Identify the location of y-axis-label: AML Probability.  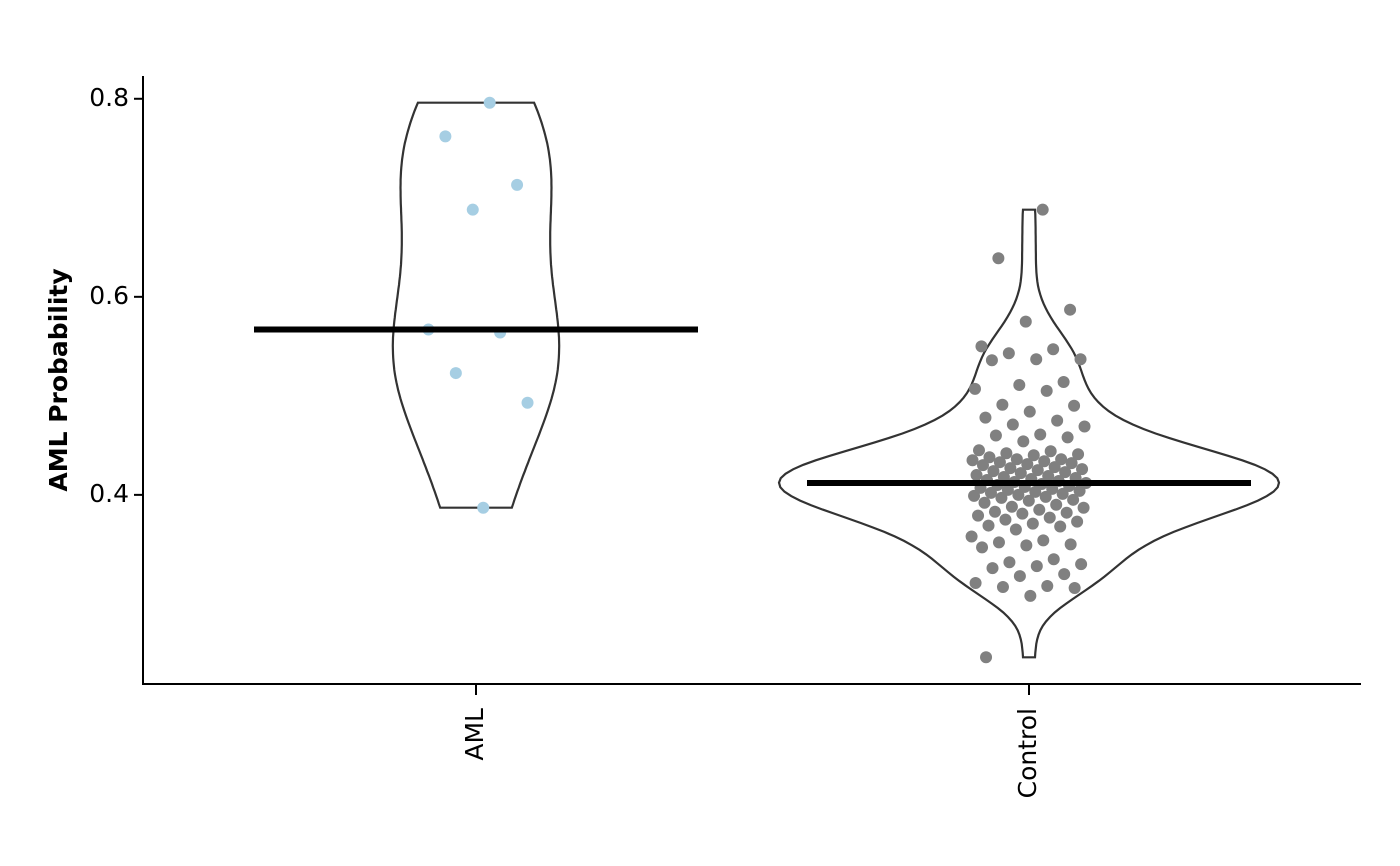
(58, 379).